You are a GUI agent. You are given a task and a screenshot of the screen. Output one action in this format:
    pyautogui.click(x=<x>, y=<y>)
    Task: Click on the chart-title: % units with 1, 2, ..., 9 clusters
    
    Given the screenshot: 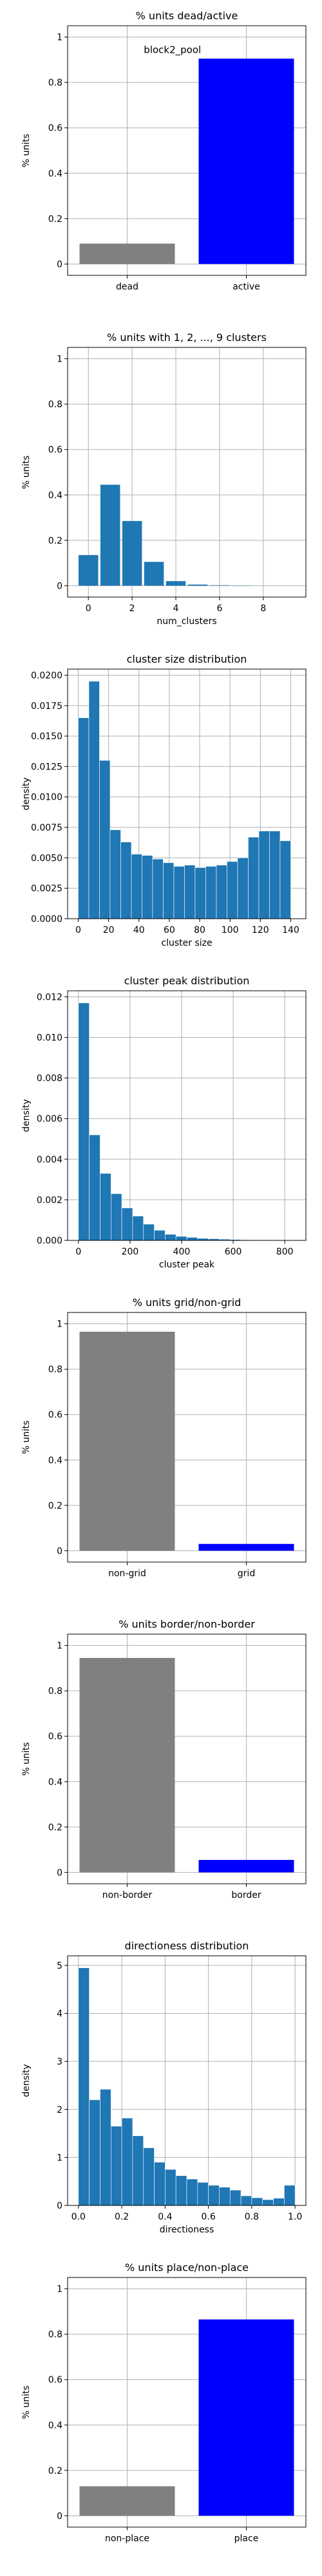 What is the action you would take?
    pyautogui.click(x=187, y=337)
    